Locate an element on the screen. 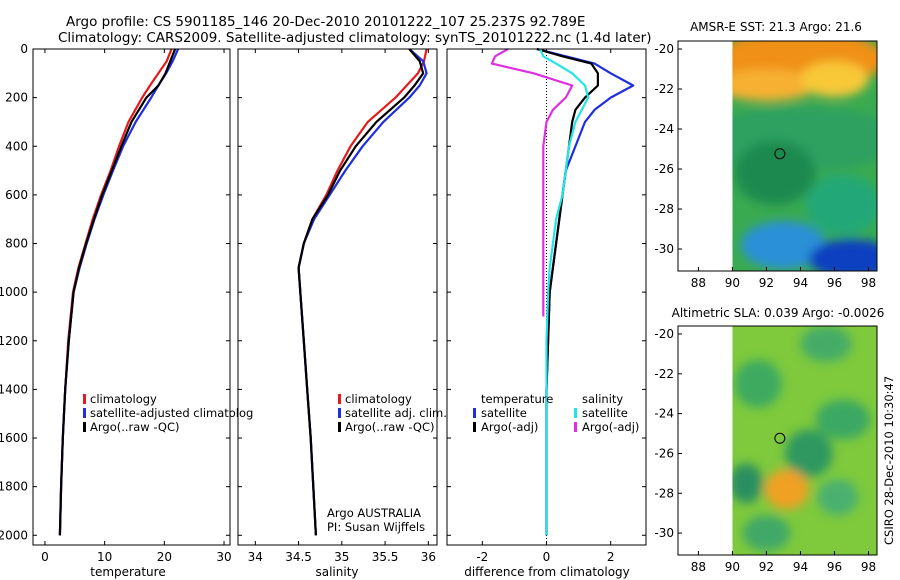  temperature-xlabel: temperature is located at coordinates (127, 572).